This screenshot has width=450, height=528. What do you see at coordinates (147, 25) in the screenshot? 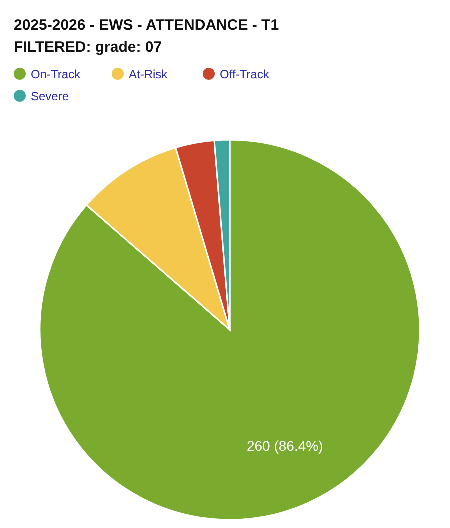
I see `chart-title: 2025-2026 - EWS - ATTENDANCE - T1` at bounding box center [147, 25].